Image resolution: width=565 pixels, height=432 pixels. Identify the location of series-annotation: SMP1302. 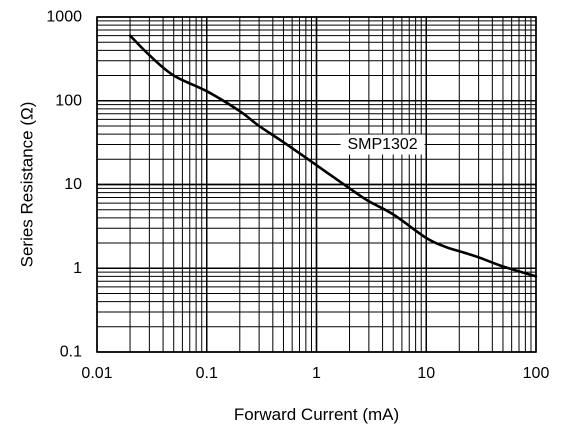
(382, 144).